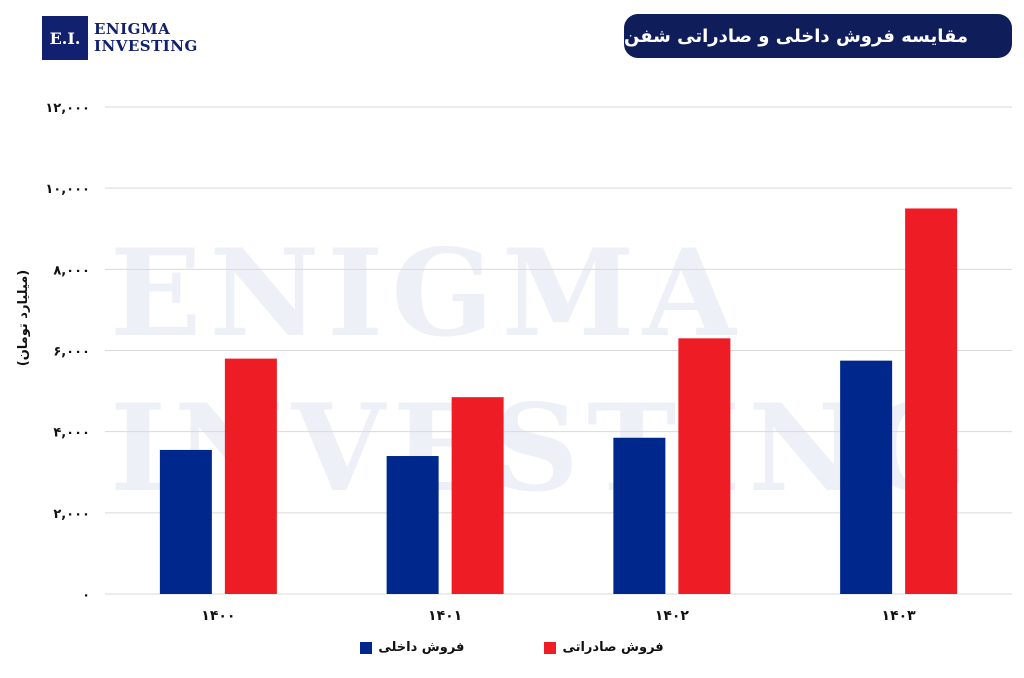 This screenshot has height=678, width=1024. I want to click on legend: فروش صادراتی فروش داخلی, so click(512, 647).